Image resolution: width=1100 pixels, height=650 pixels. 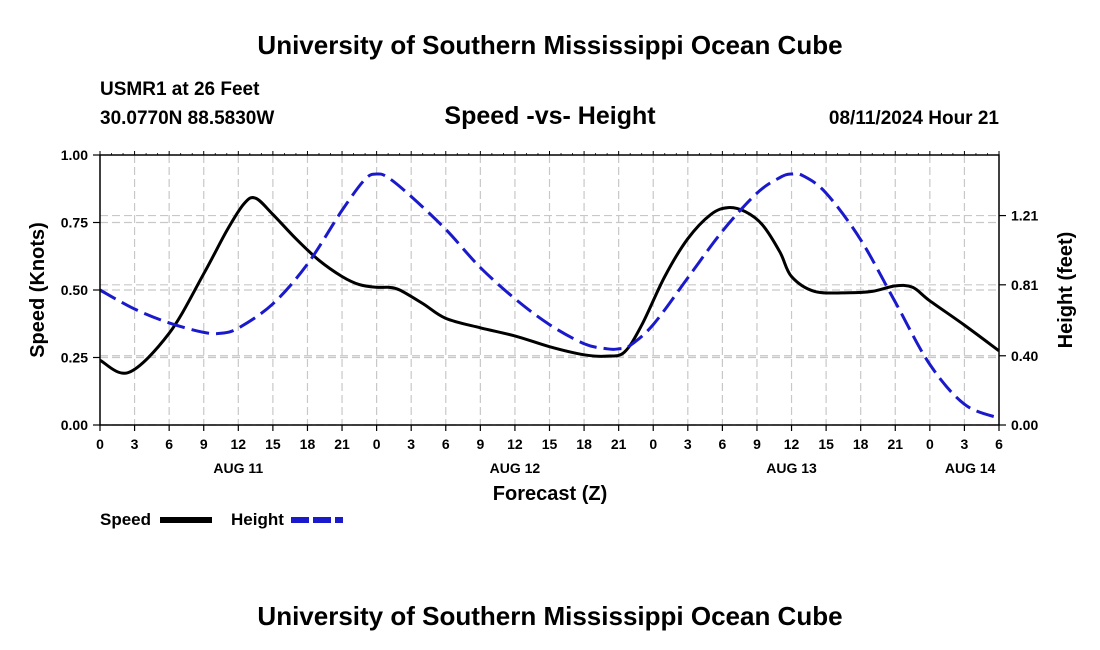 I want to click on y2-tick-label: 0.40, so click(x=1024, y=356).